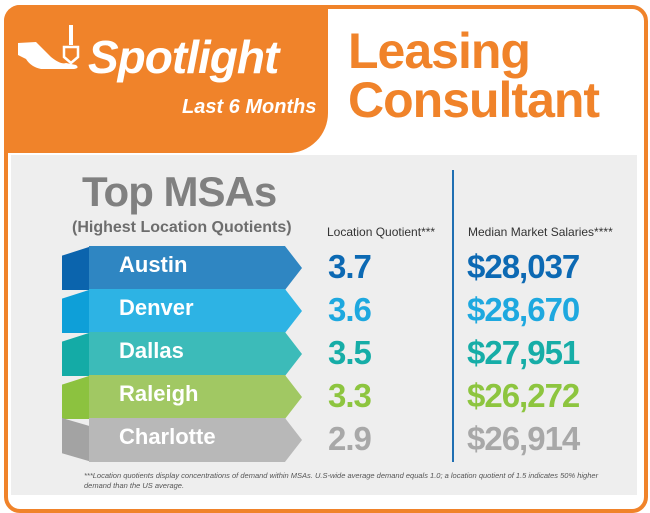 The width and height of the screenshot is (650, 513). I want to click on median-salary-value: $26,914, so click(523, 438).